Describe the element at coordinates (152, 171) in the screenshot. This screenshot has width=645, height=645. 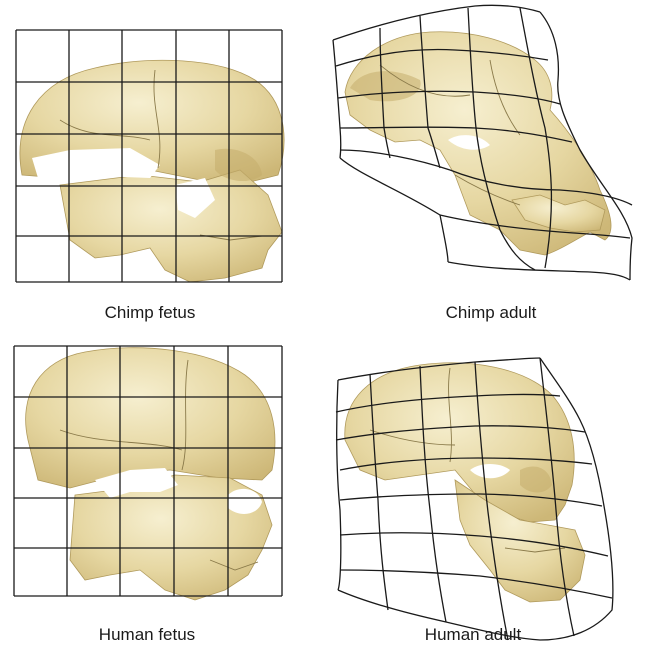
I see `chimp-fetus-skull` at that location.